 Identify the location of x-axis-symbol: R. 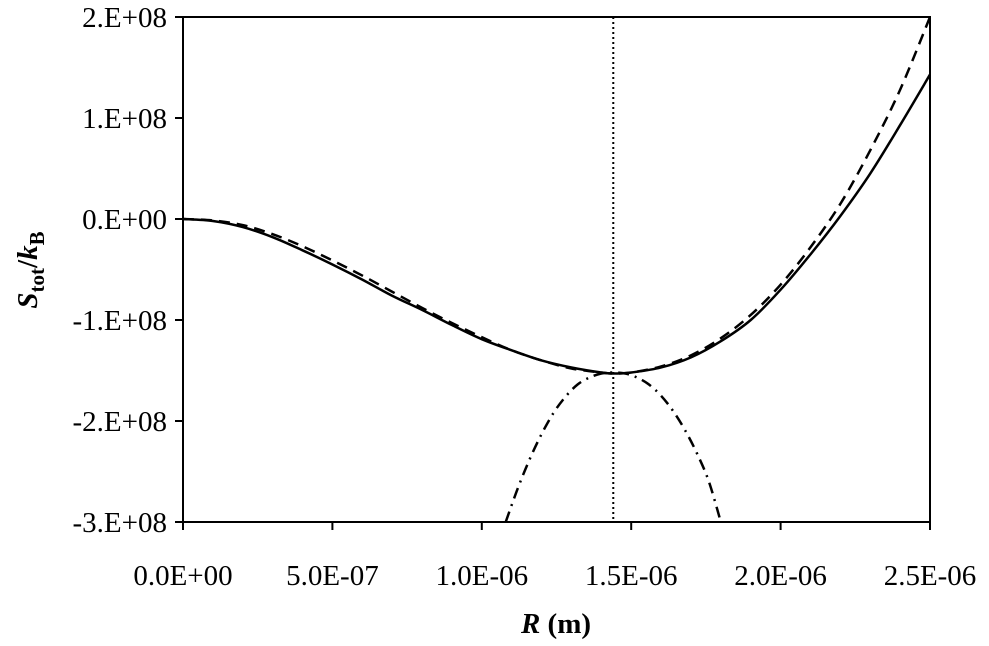
(530, 624).